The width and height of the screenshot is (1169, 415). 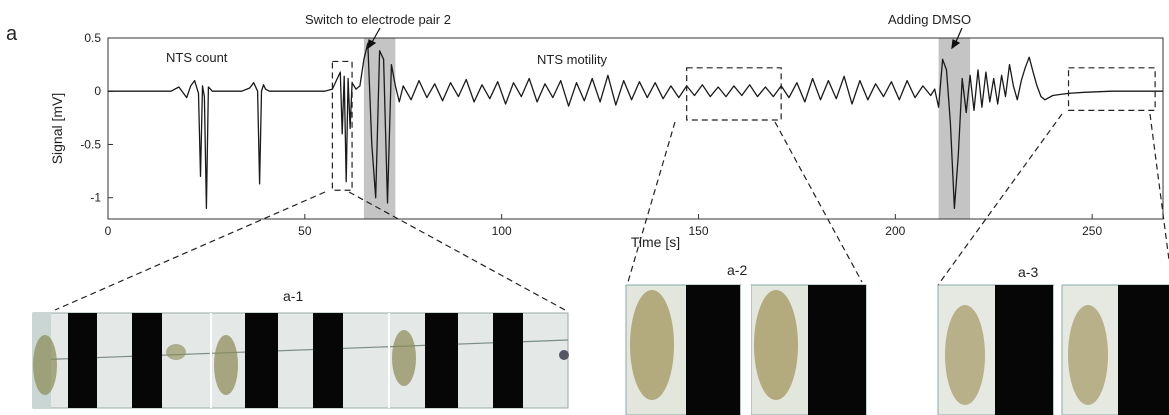 What do you see at coordinates (372, 44) in the screenshot?
I see `switch-arrowhead` at bounding box center [372, 44].